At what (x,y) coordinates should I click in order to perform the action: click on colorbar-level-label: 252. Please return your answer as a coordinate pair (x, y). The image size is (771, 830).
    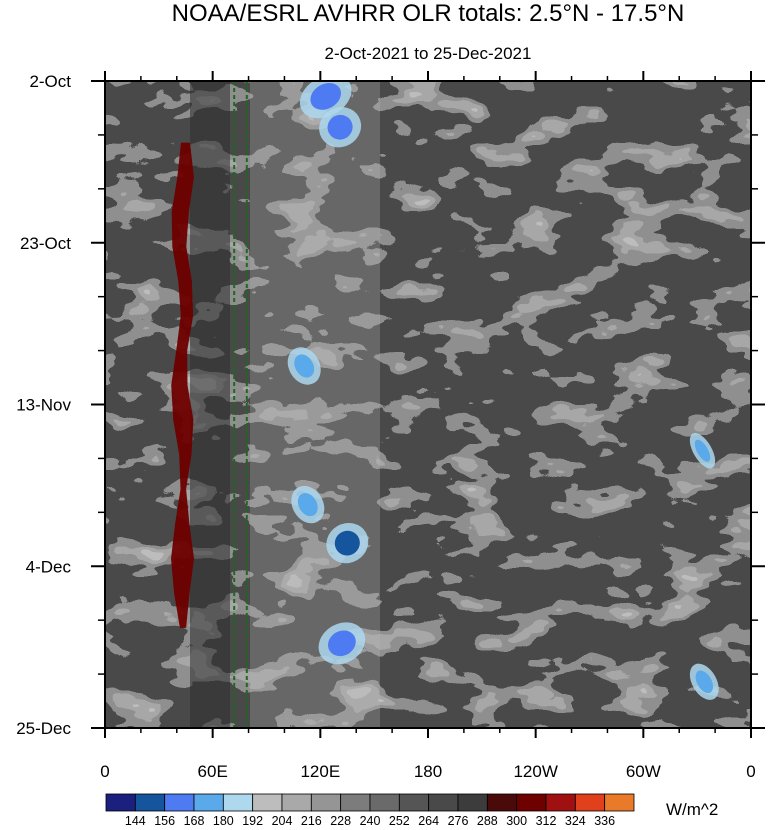
    Looking at the image, I should click on (399, 821).